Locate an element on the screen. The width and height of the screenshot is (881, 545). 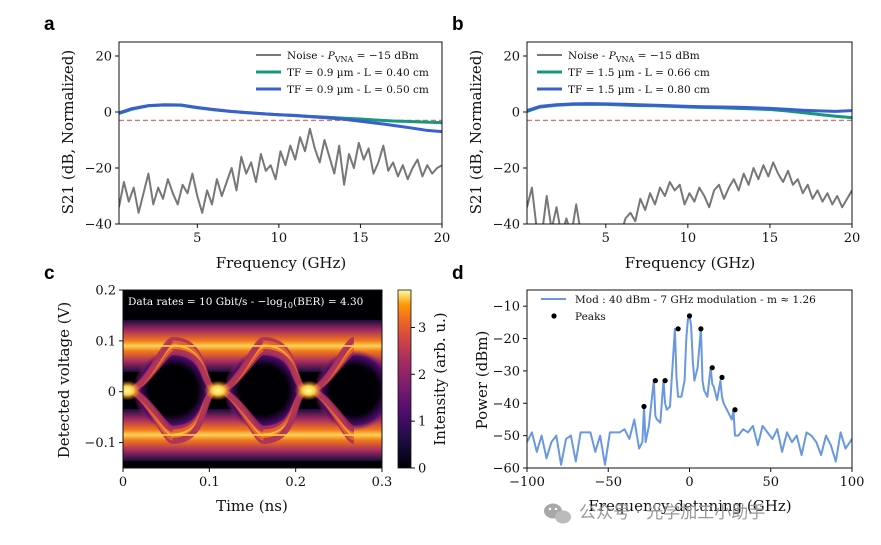
panel-label-c: c is located at coordinates (49, 273).